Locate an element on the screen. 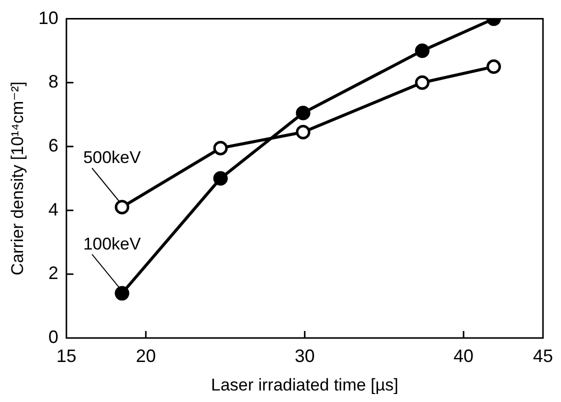 The width and height of the screenshot is (561, 402). series-label: 100keV is located at coordinates (112, 244).